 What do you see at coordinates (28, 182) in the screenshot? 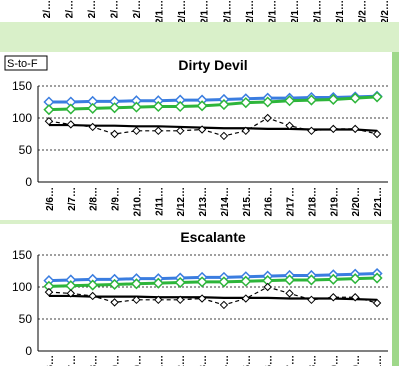
I see `y-tick-label: 0` at bounding box center [28, 182].